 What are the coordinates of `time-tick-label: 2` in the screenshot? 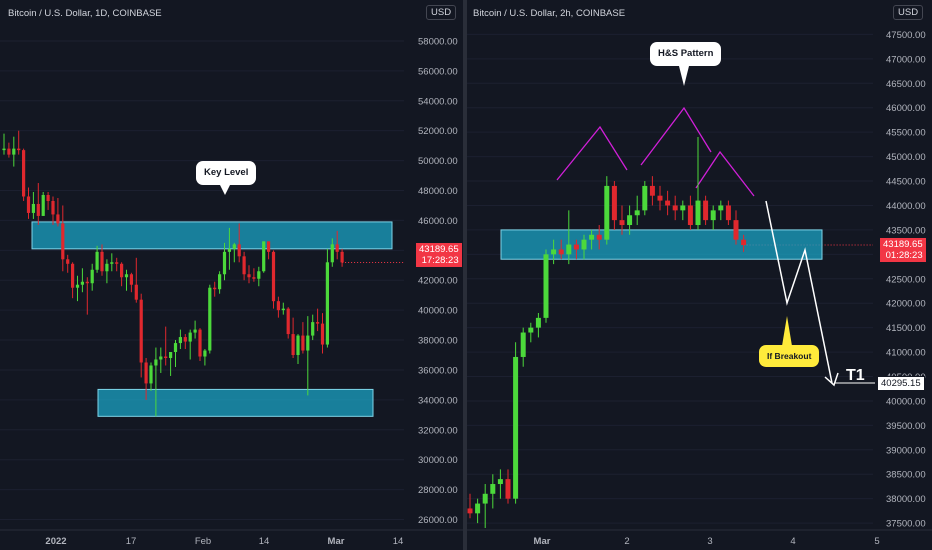 It's located at (626, 541).